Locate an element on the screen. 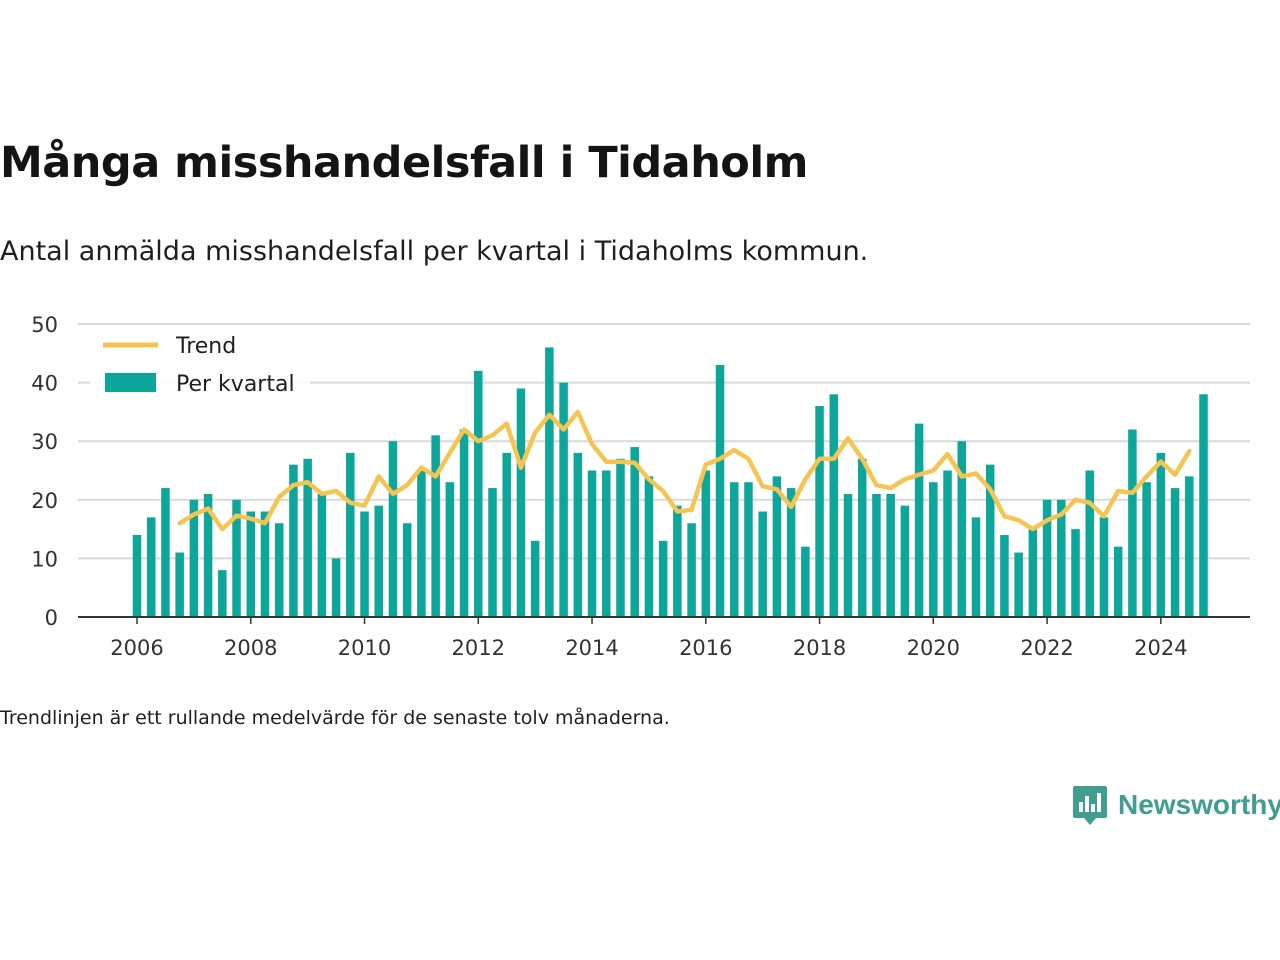 This screenshot has width=1280, height=960. x-tick-label: 2008 is located at coordinates (250, 648).